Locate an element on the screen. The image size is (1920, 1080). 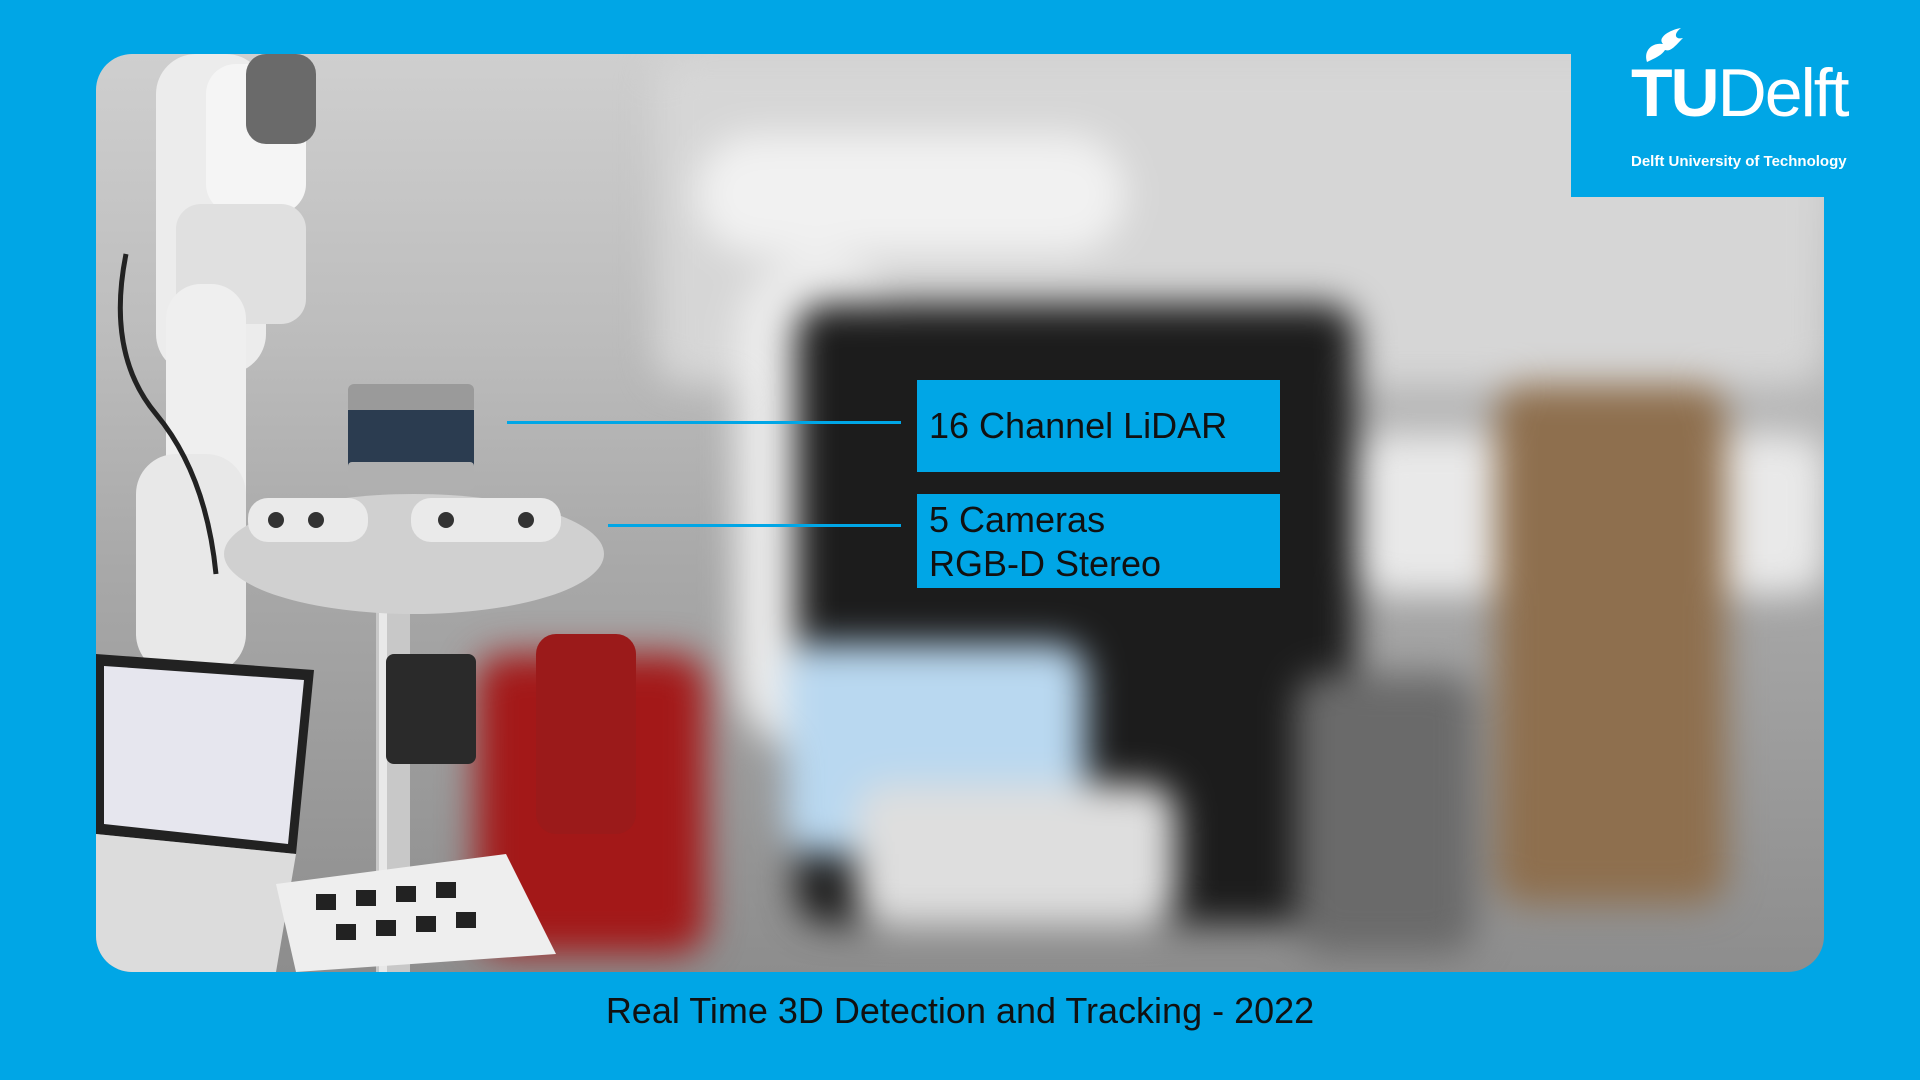
lidar-callout-line is located at coordinates (704, 422).